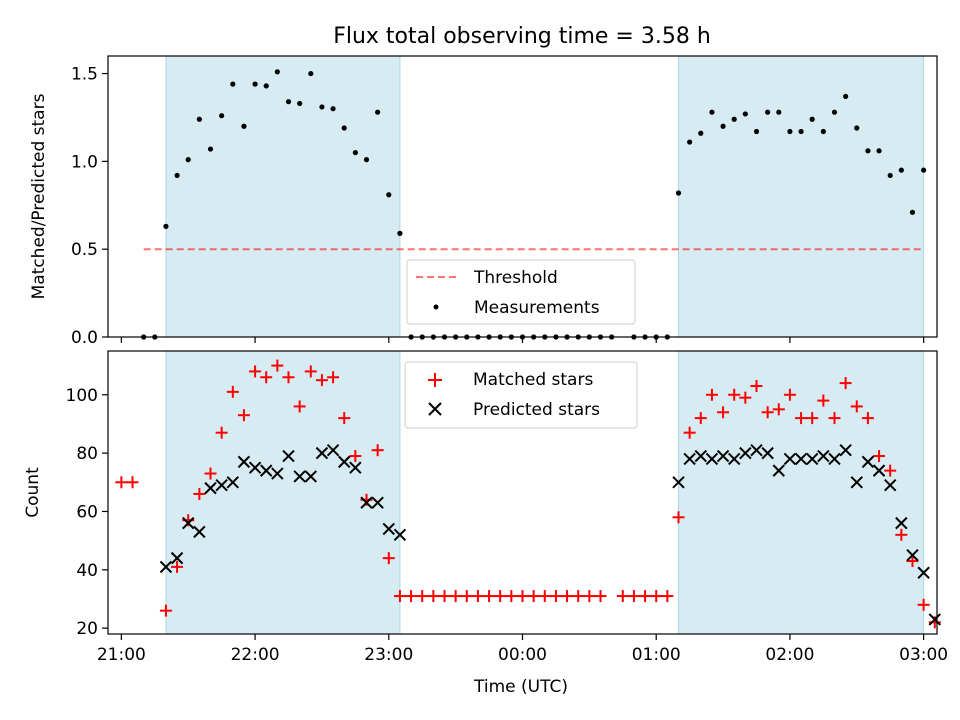 Image resolution: width=960 pixels, height=720 pixels. I want to click on bottom-y-axis-ticks: 20 40 60 80 100, so click(87, 512).